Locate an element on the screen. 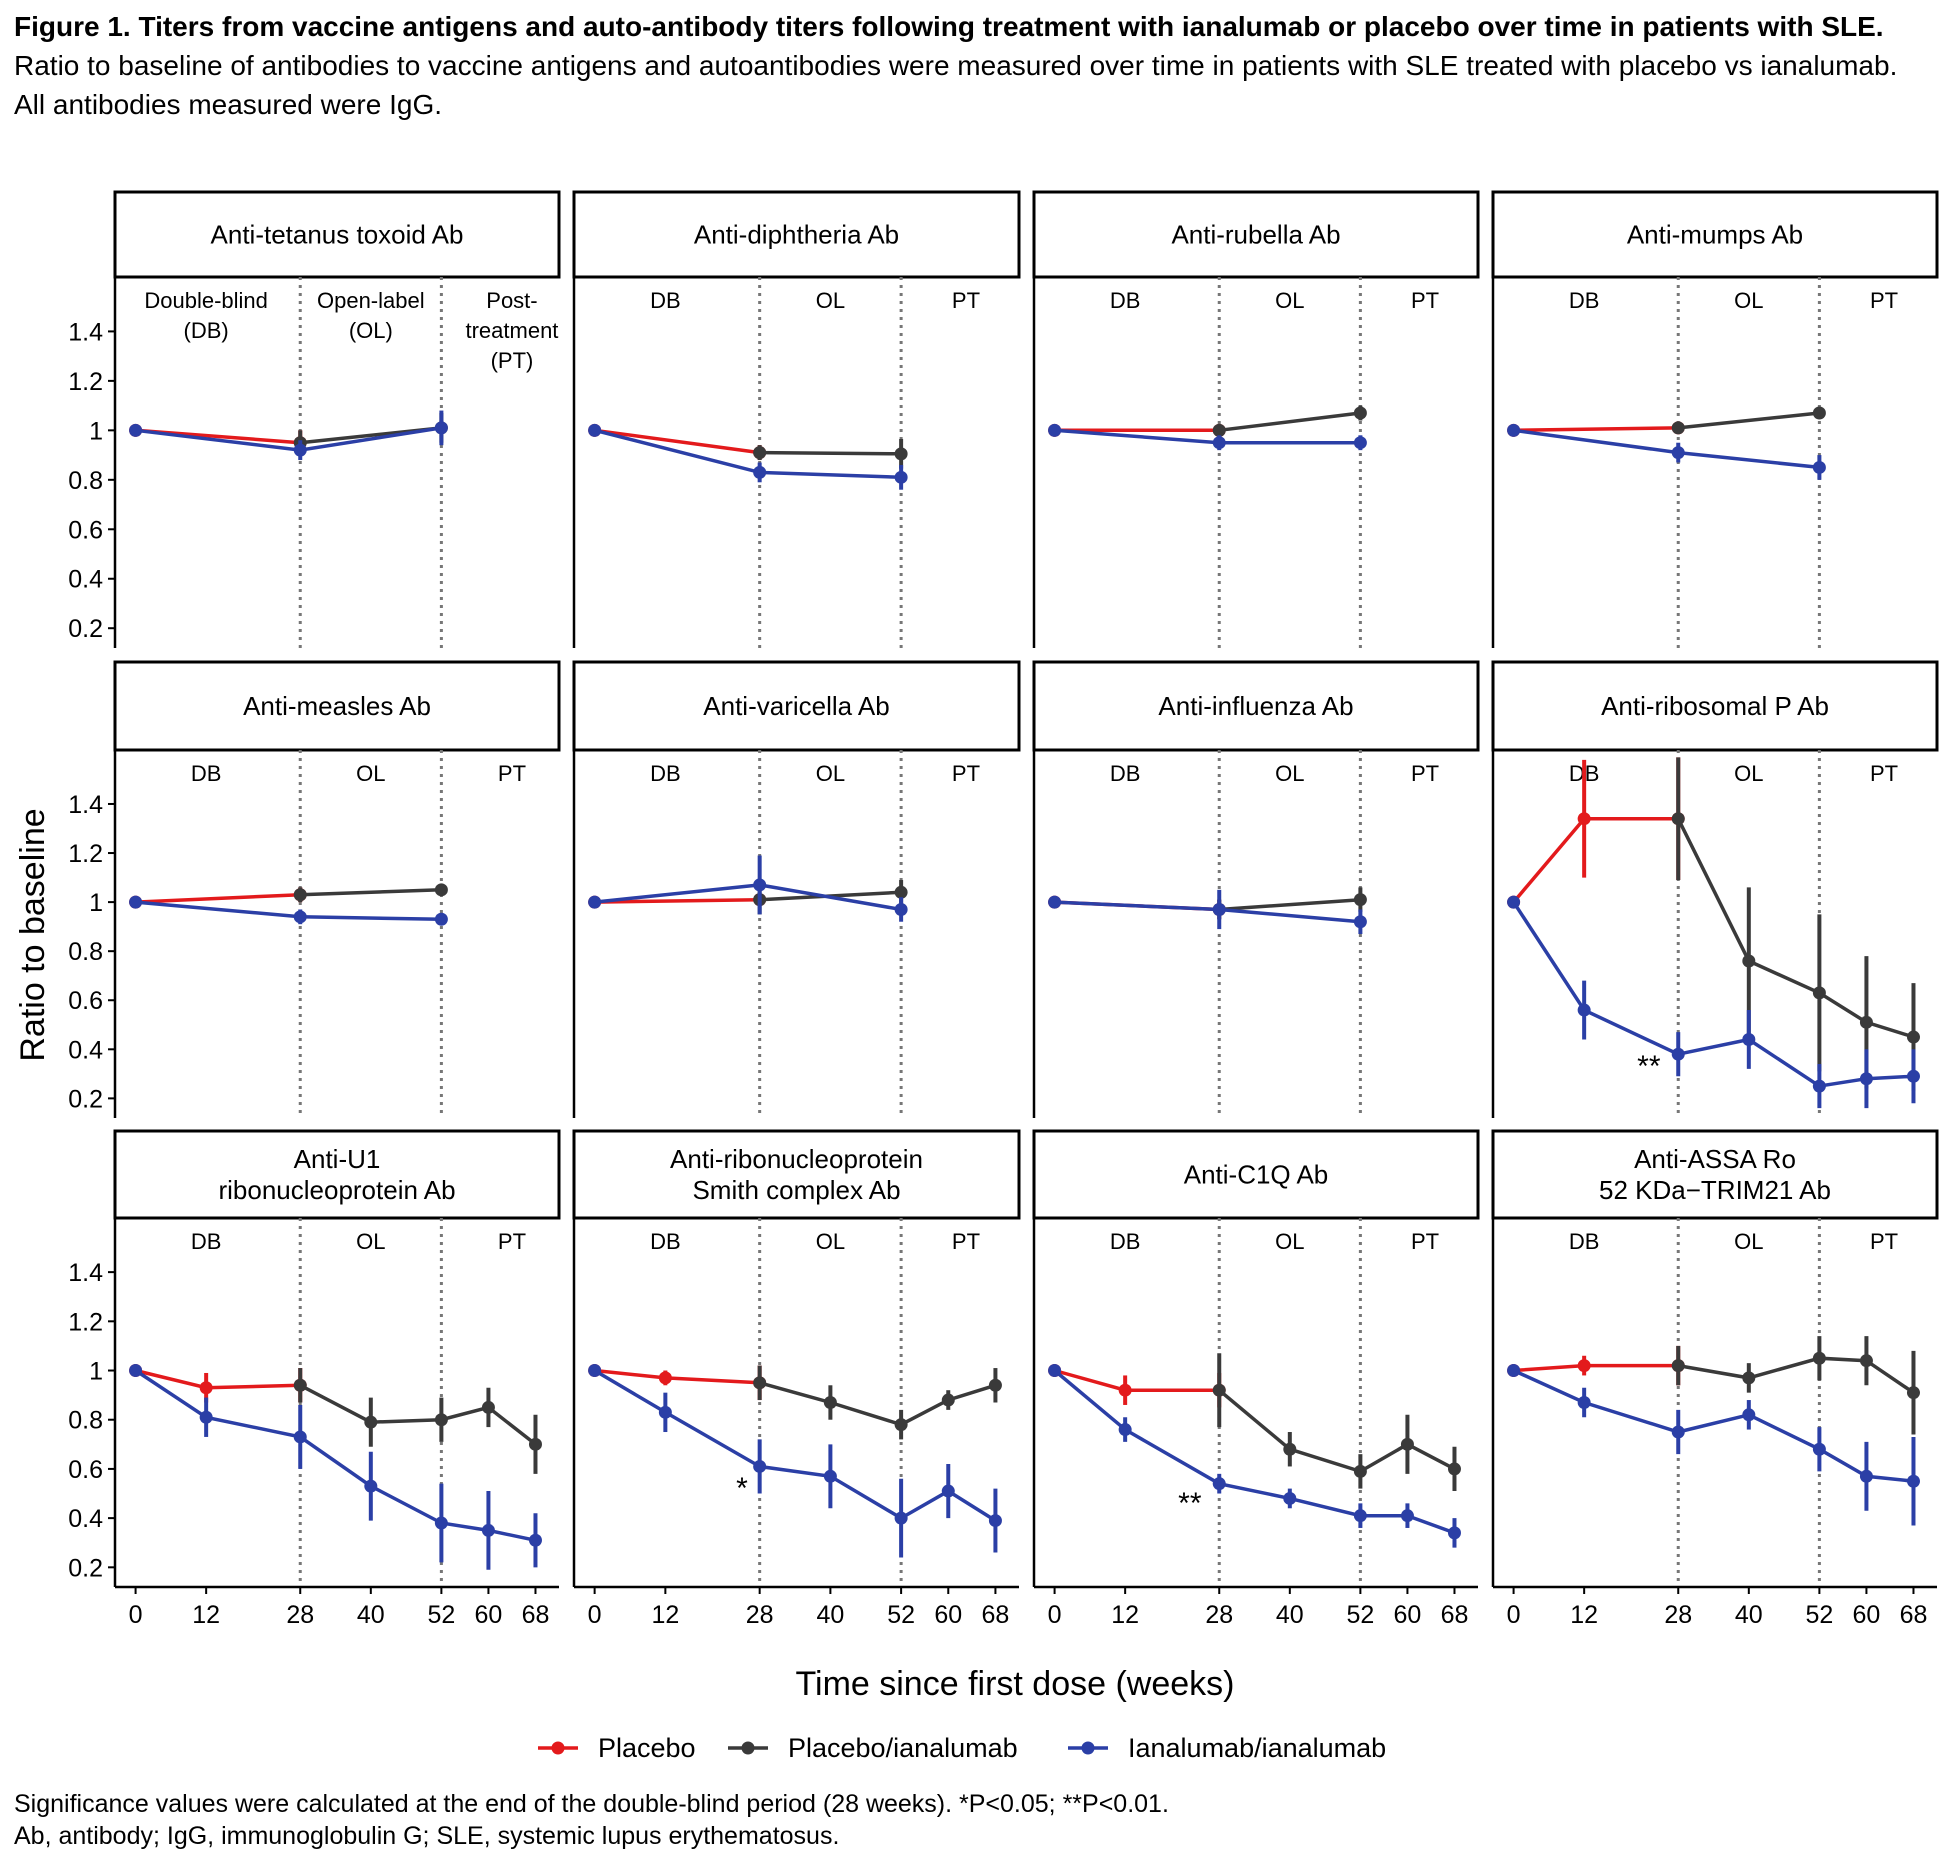 The height and width of the screenshot is (1862, 1950). period-label: Double-blind is located at coordinates (206, 300).